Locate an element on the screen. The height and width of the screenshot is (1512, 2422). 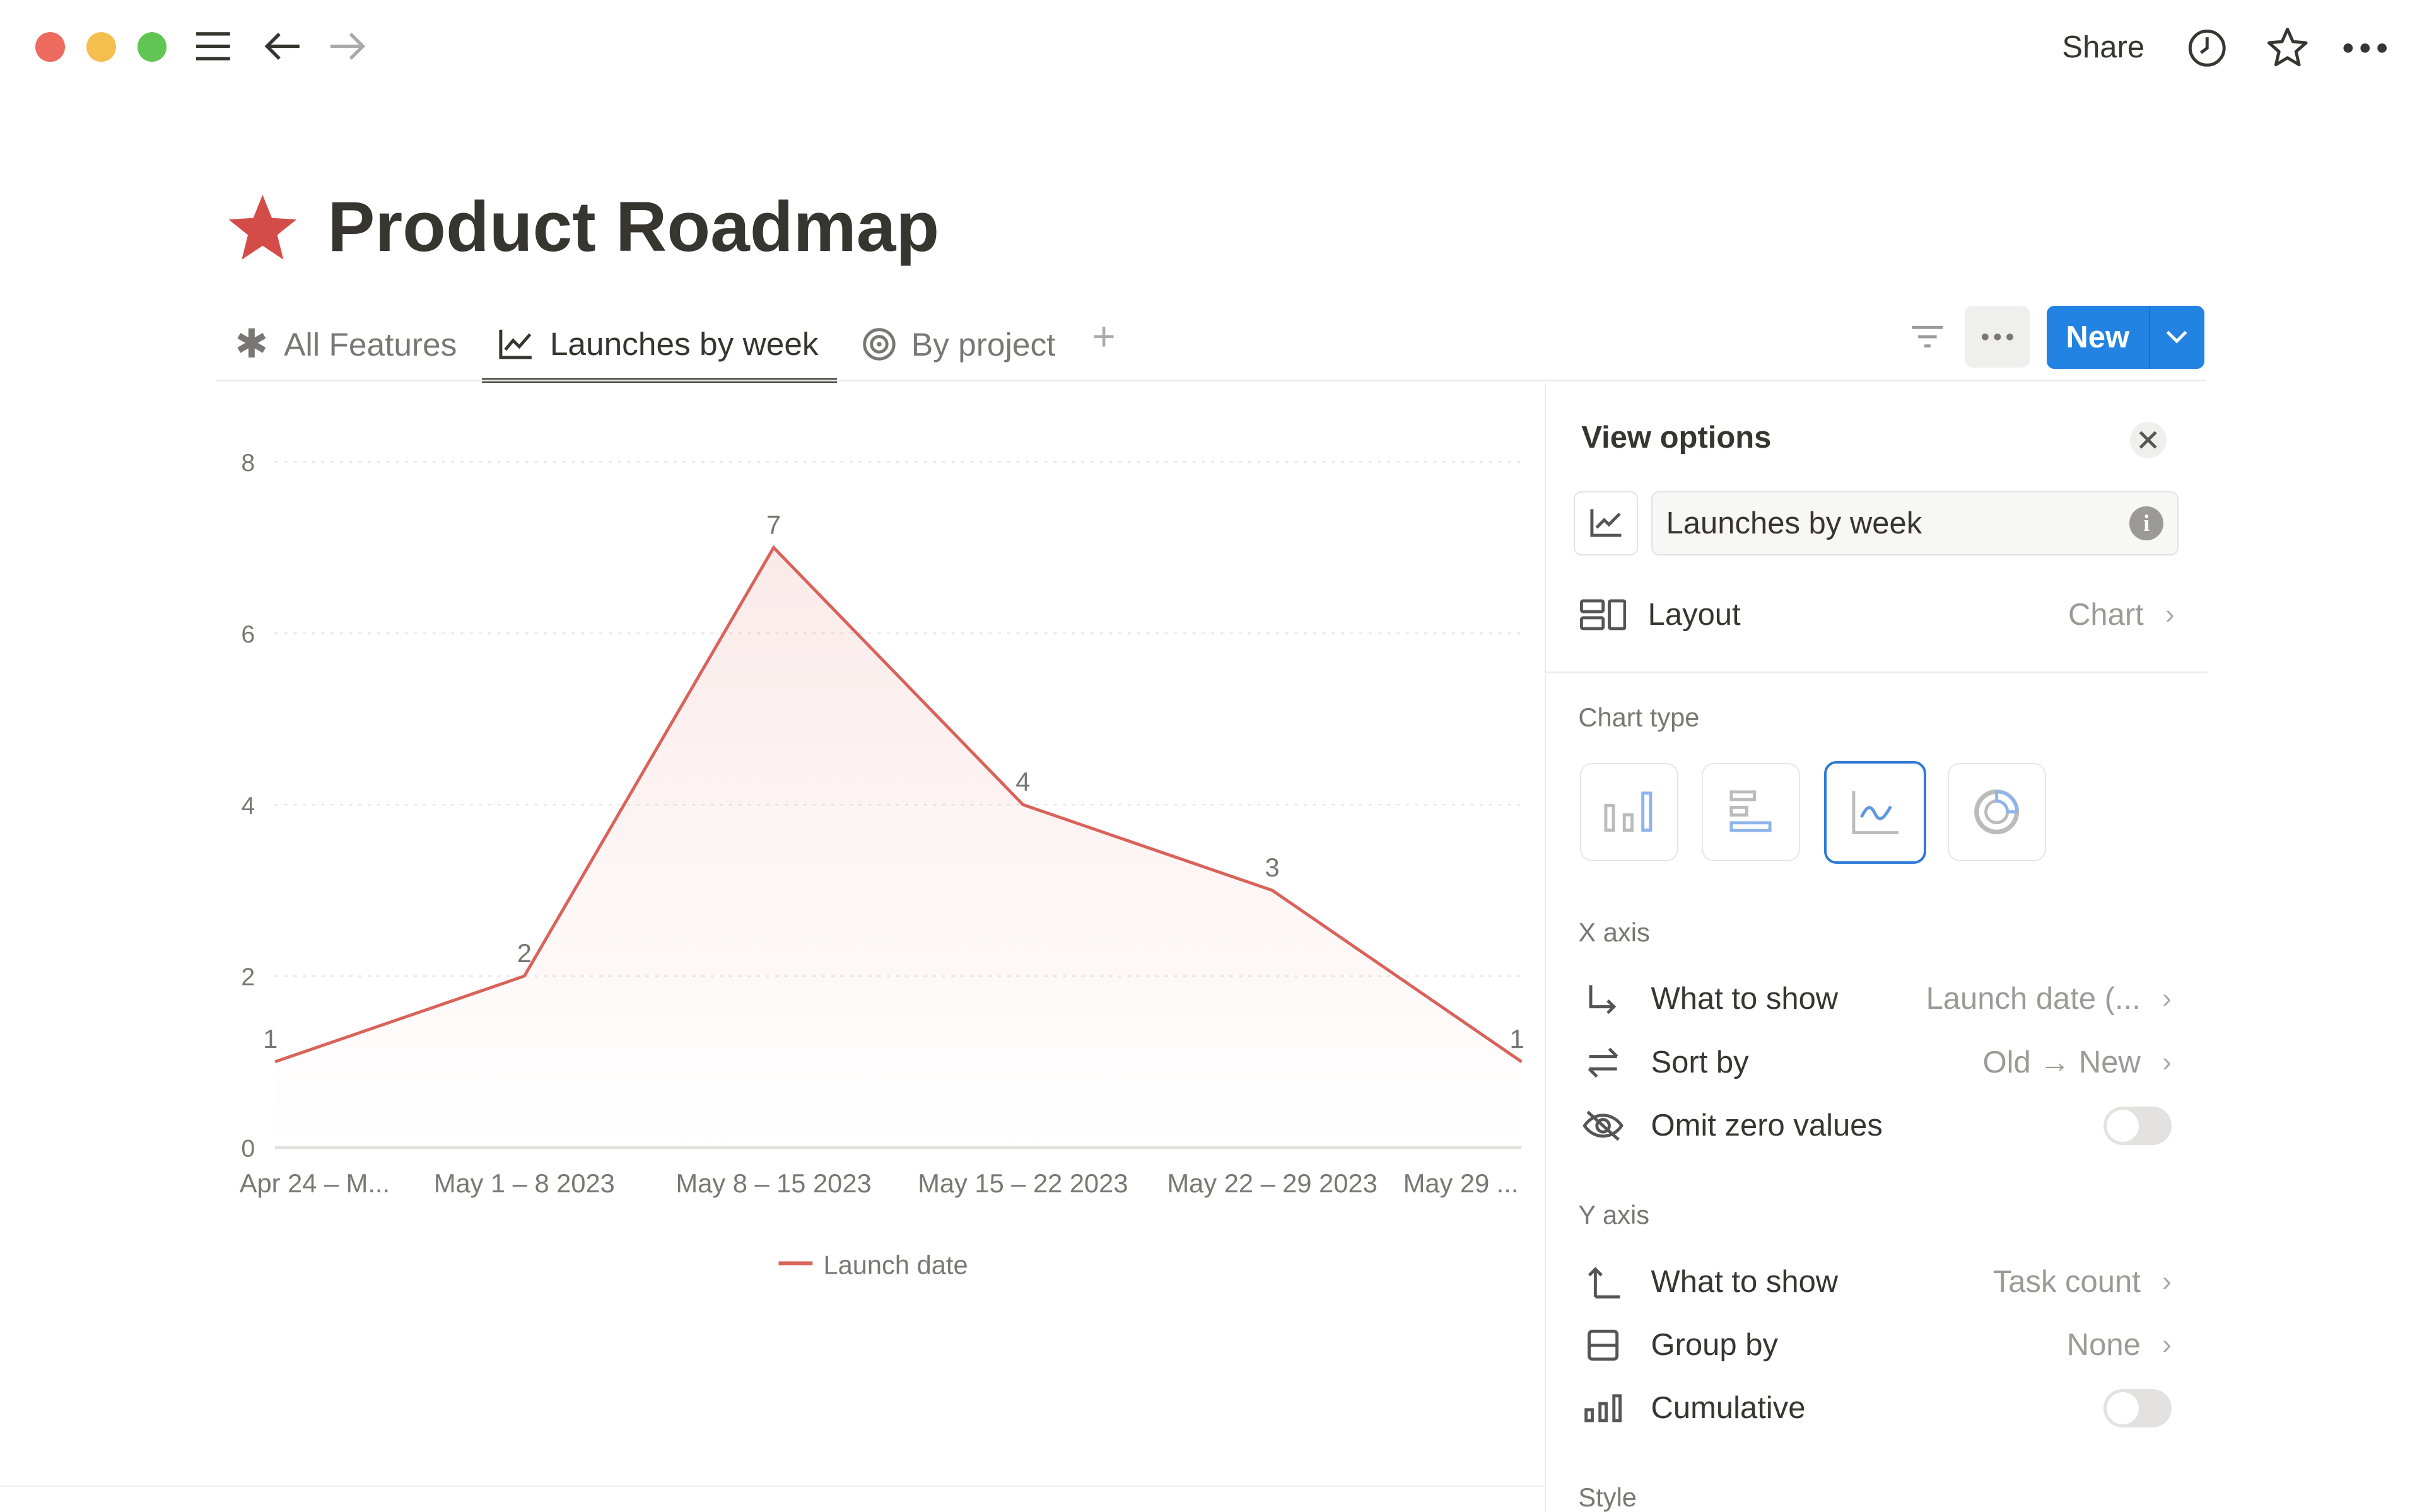
view-name-input: Launches by week i is located at coordinates (1915, 523).